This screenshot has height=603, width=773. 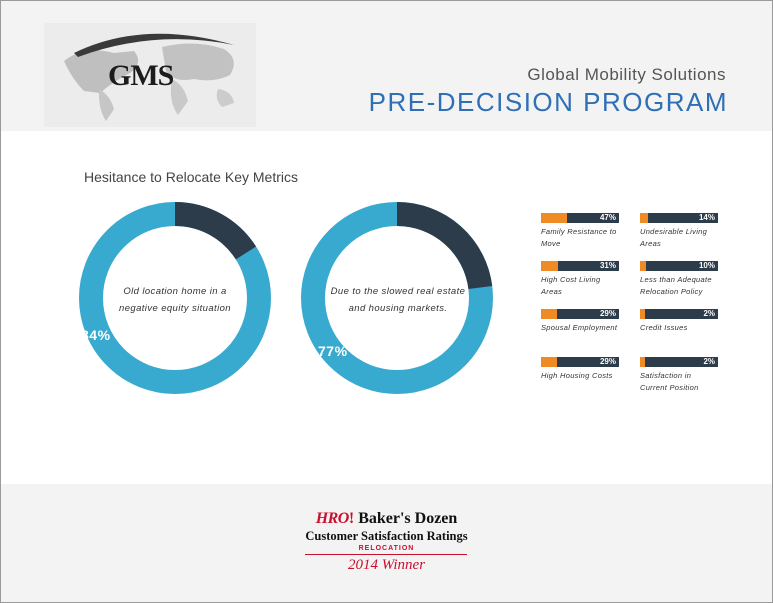 What do you see at coordinates (607, 217) in the screenshot?
I see `metric-value: 47%` at bounding box center [607, 217].